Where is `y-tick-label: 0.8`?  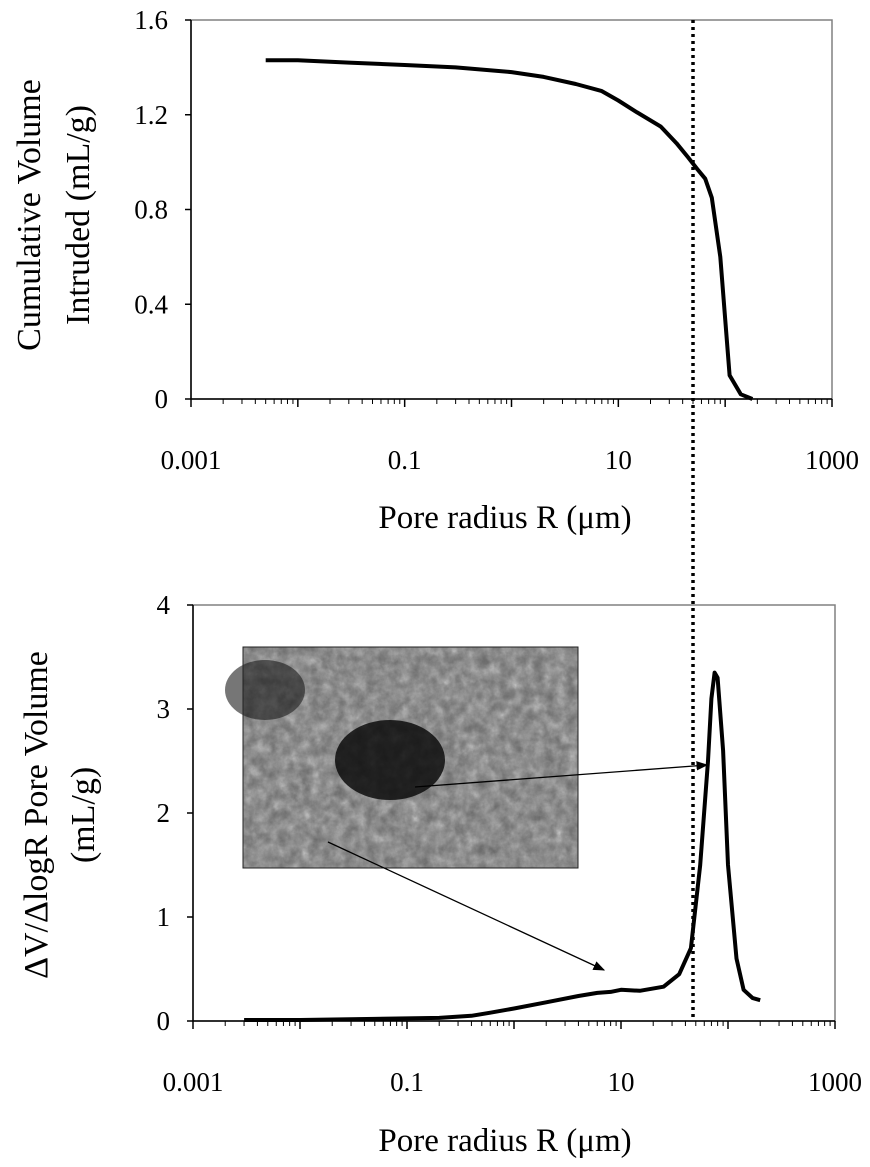 y-tick-label: 0.8 is located at coordinates (151, 210).